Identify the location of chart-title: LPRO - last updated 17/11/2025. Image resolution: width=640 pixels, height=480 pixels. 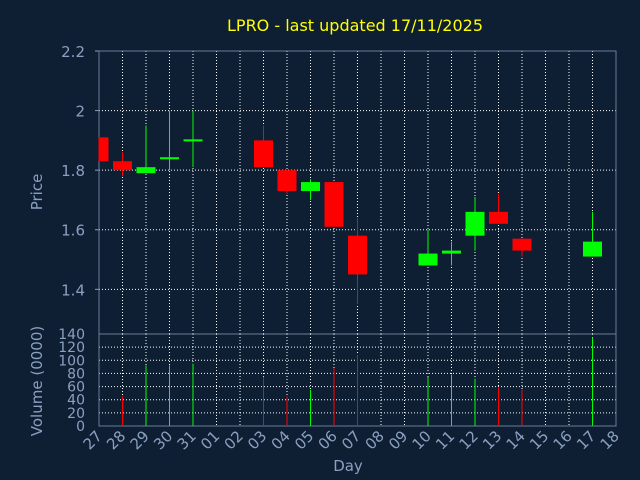
(355, 25).